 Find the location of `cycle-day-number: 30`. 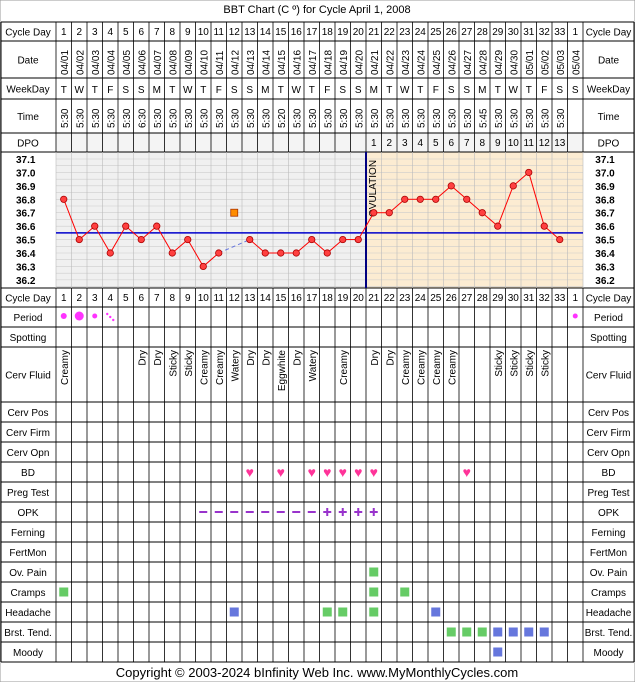

cycle-day-number: 30 is located at coordinates (514, 298).